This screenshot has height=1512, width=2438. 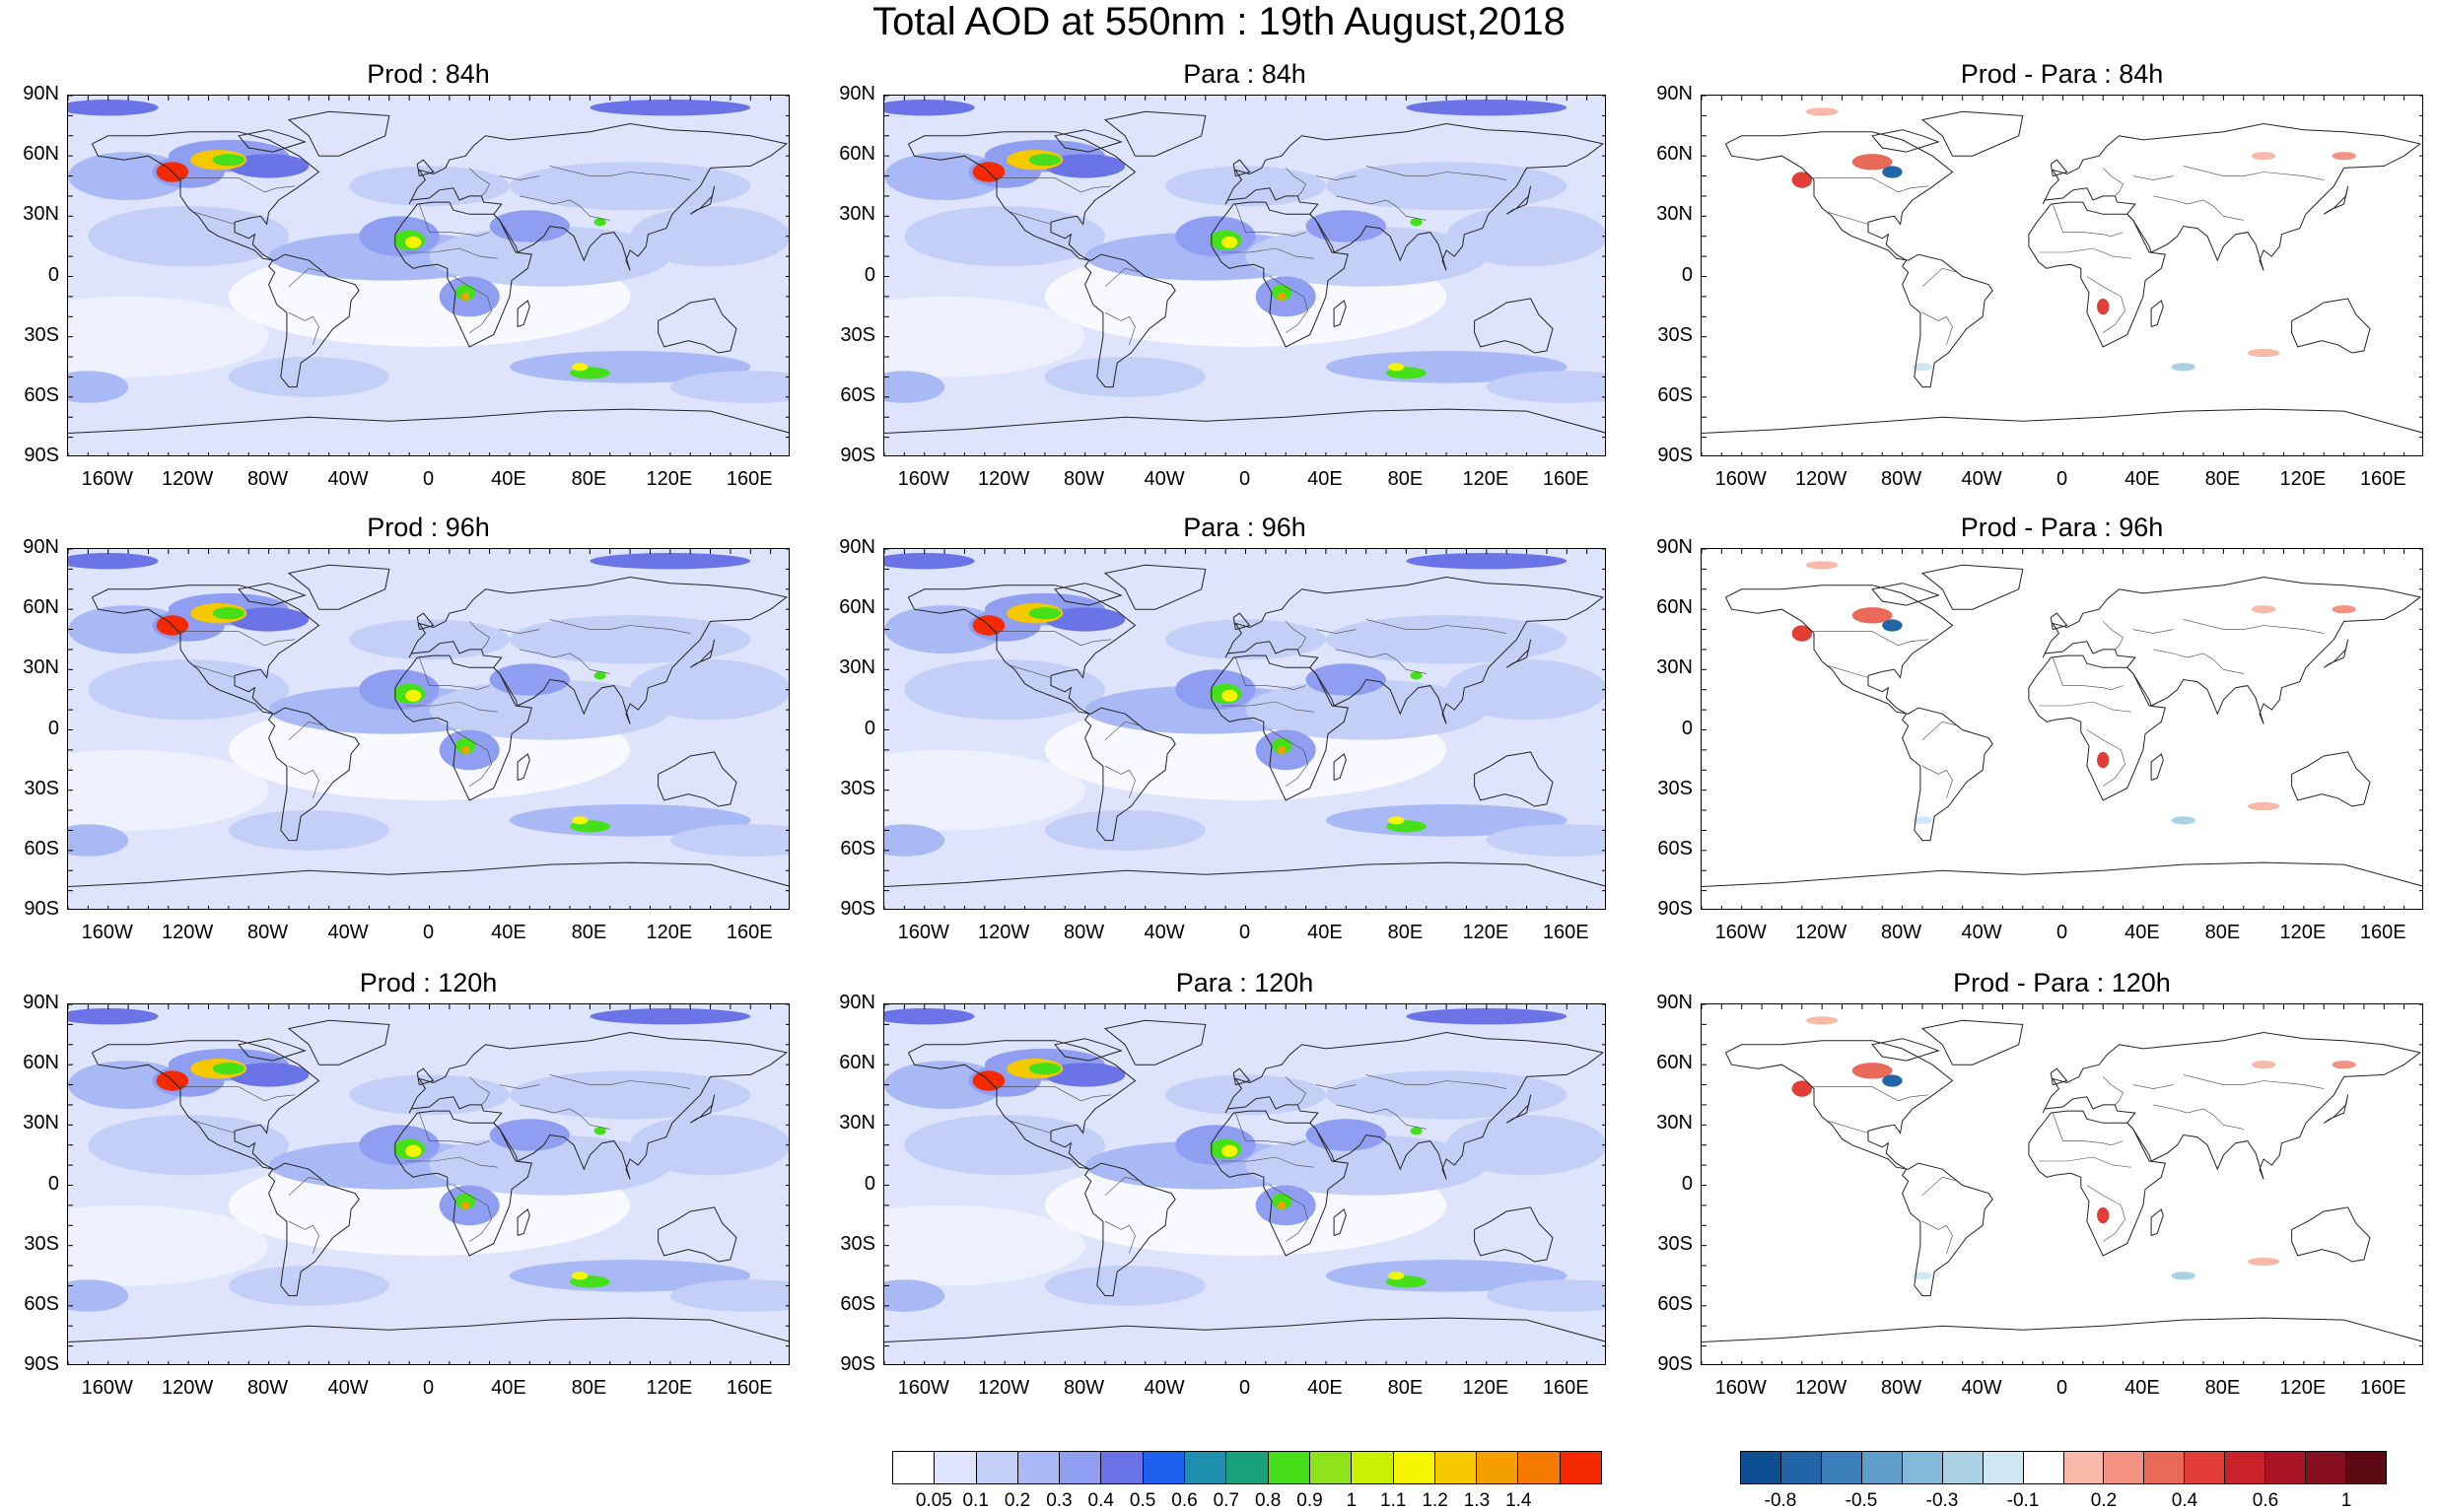 What do you see at coordinates (1780, 1501) in the screenshot?
I see `colorbar-label: -0.8` at bounding box center [1780, 1501].